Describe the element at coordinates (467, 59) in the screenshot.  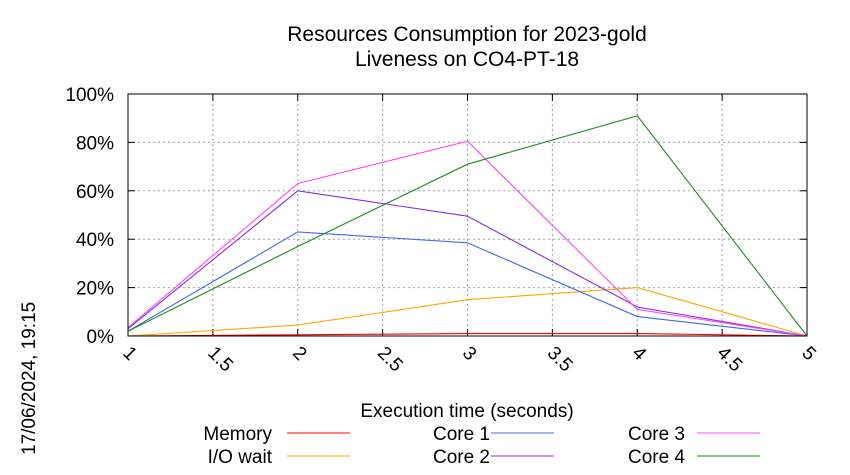
I see `chart-subtitle: Liveness on CO4-PT-18` at that location.